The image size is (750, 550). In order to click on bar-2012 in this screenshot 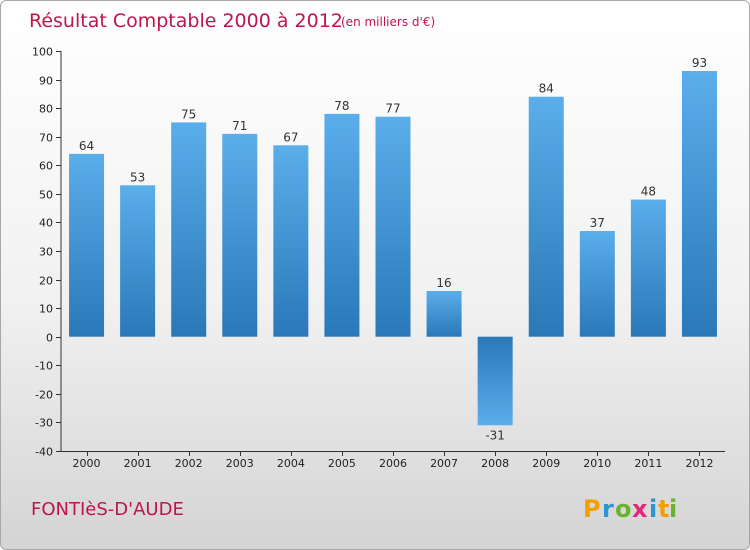, I will do `click(699, 204)`.